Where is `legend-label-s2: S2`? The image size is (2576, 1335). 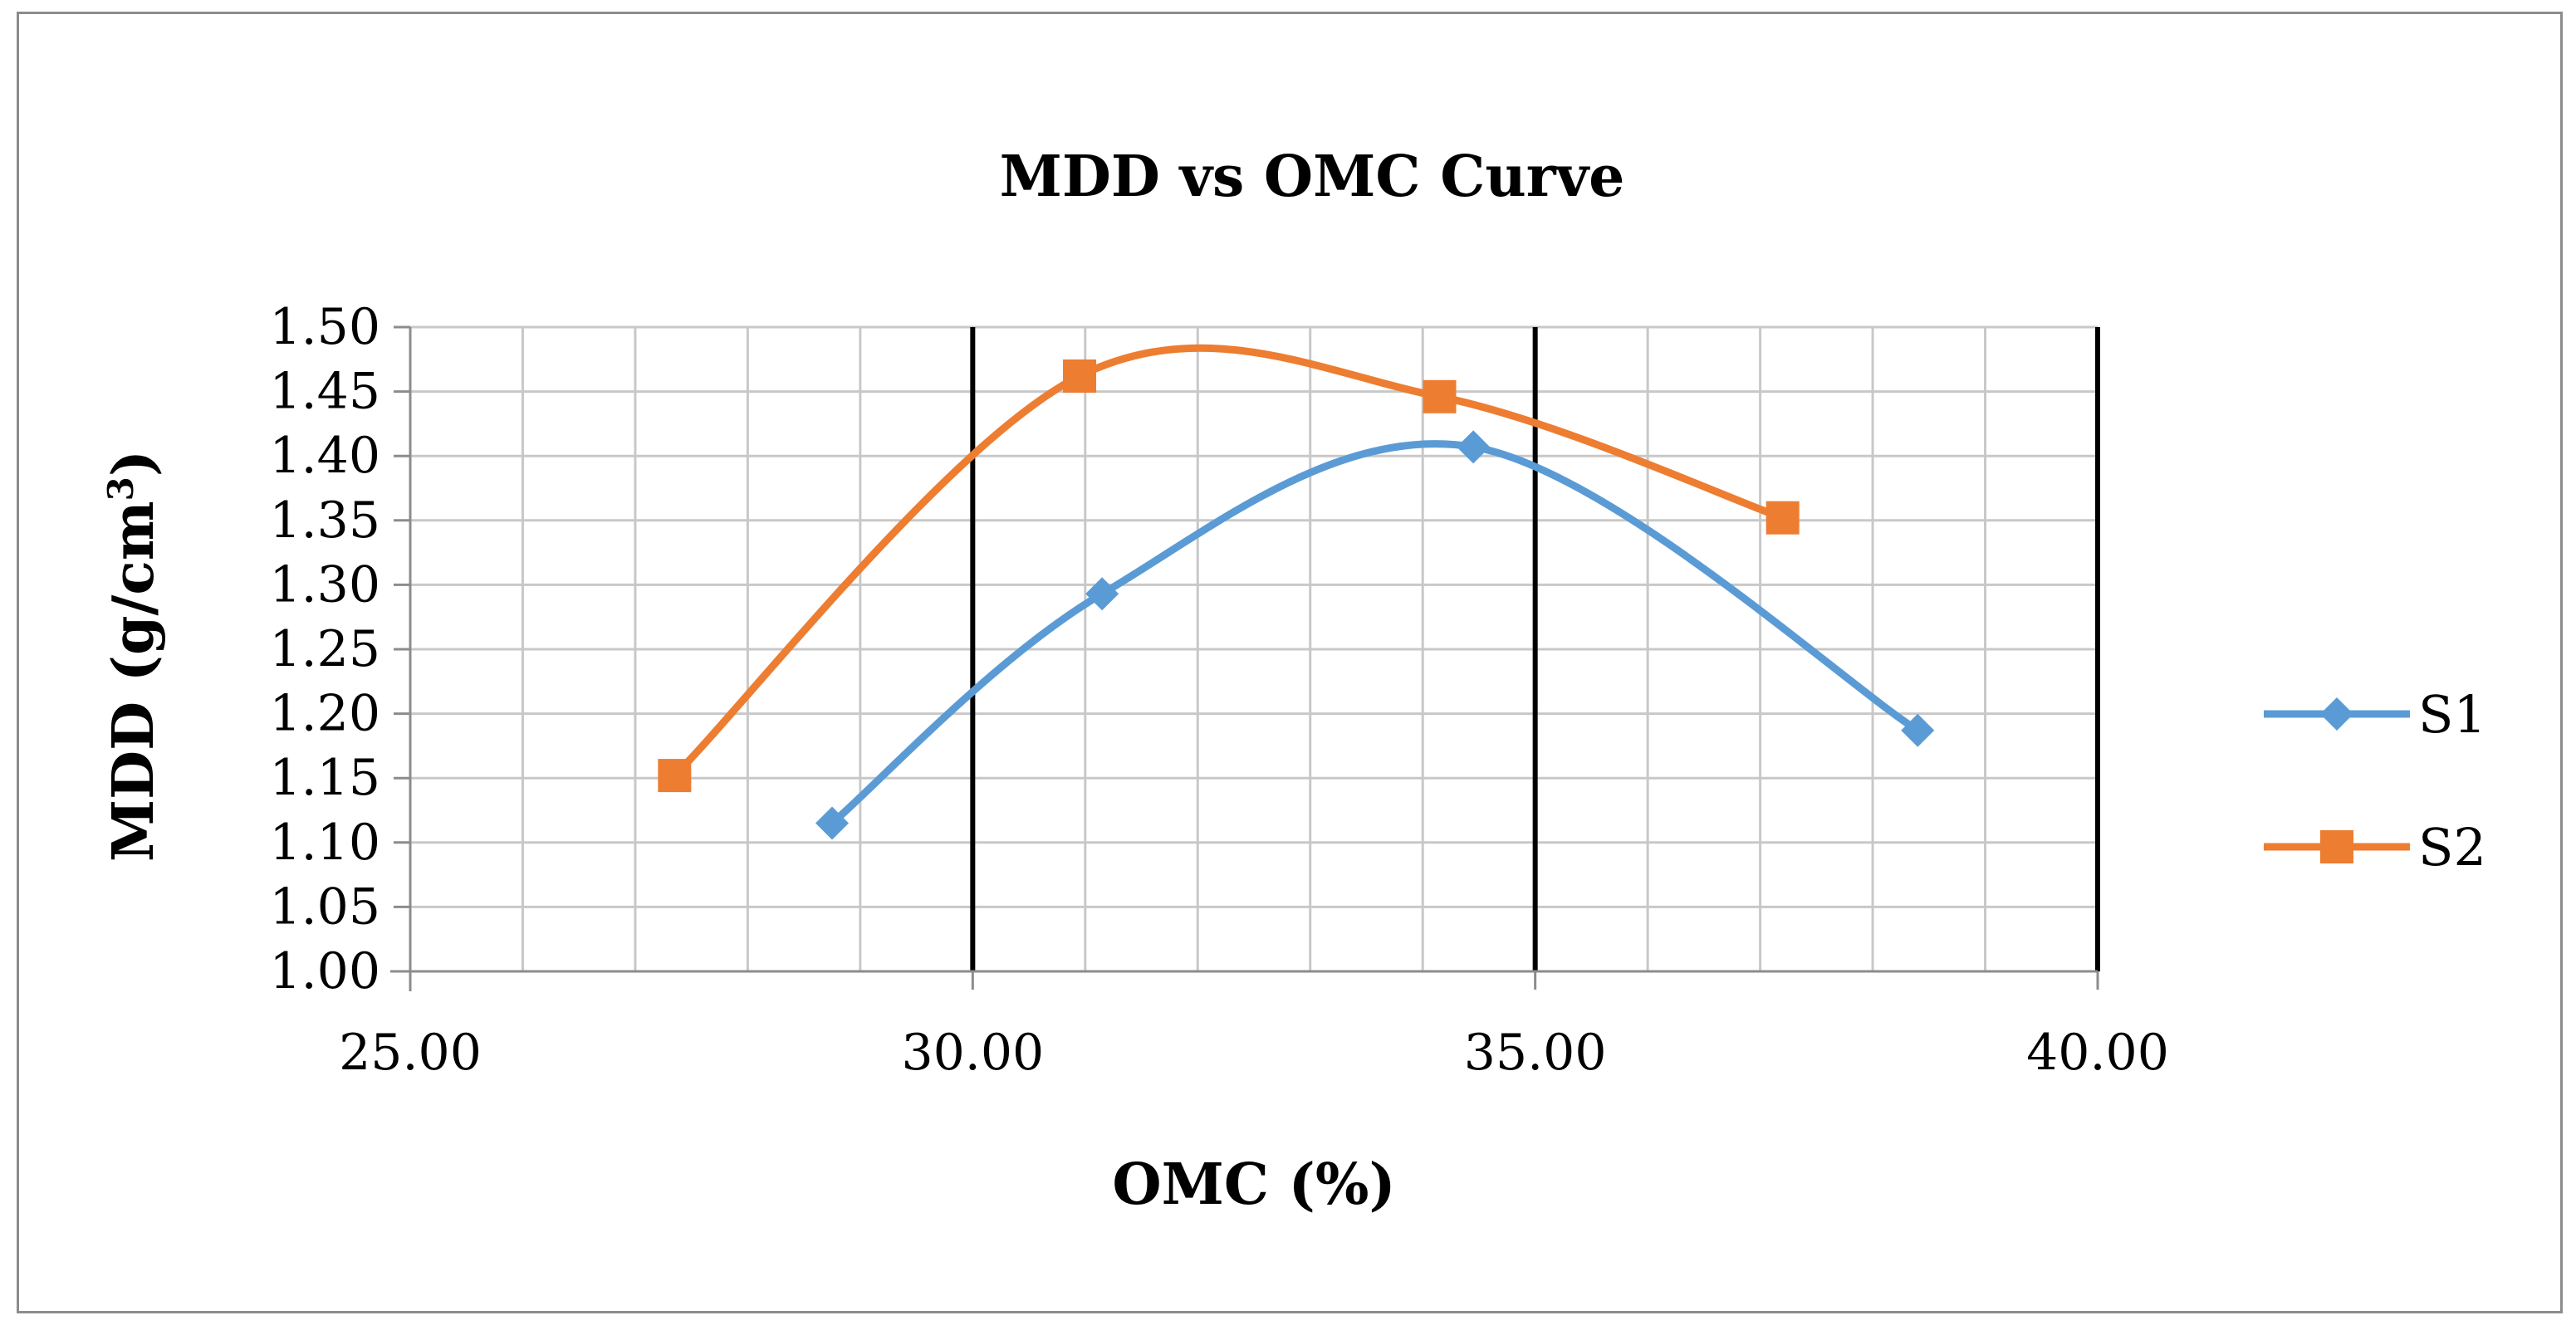 legend-label-s2: S2 is located at coordinates (2452, 847).